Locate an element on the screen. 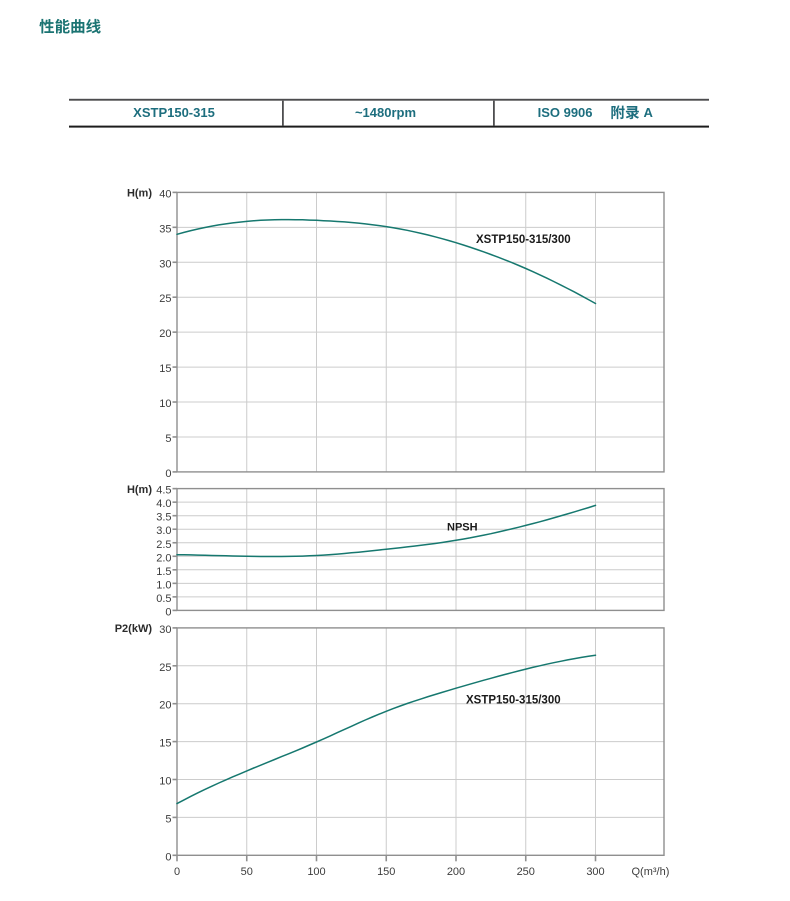 The image size is (790, 901). svg-text: ISO 9906 is located at coordinates (565, 112).